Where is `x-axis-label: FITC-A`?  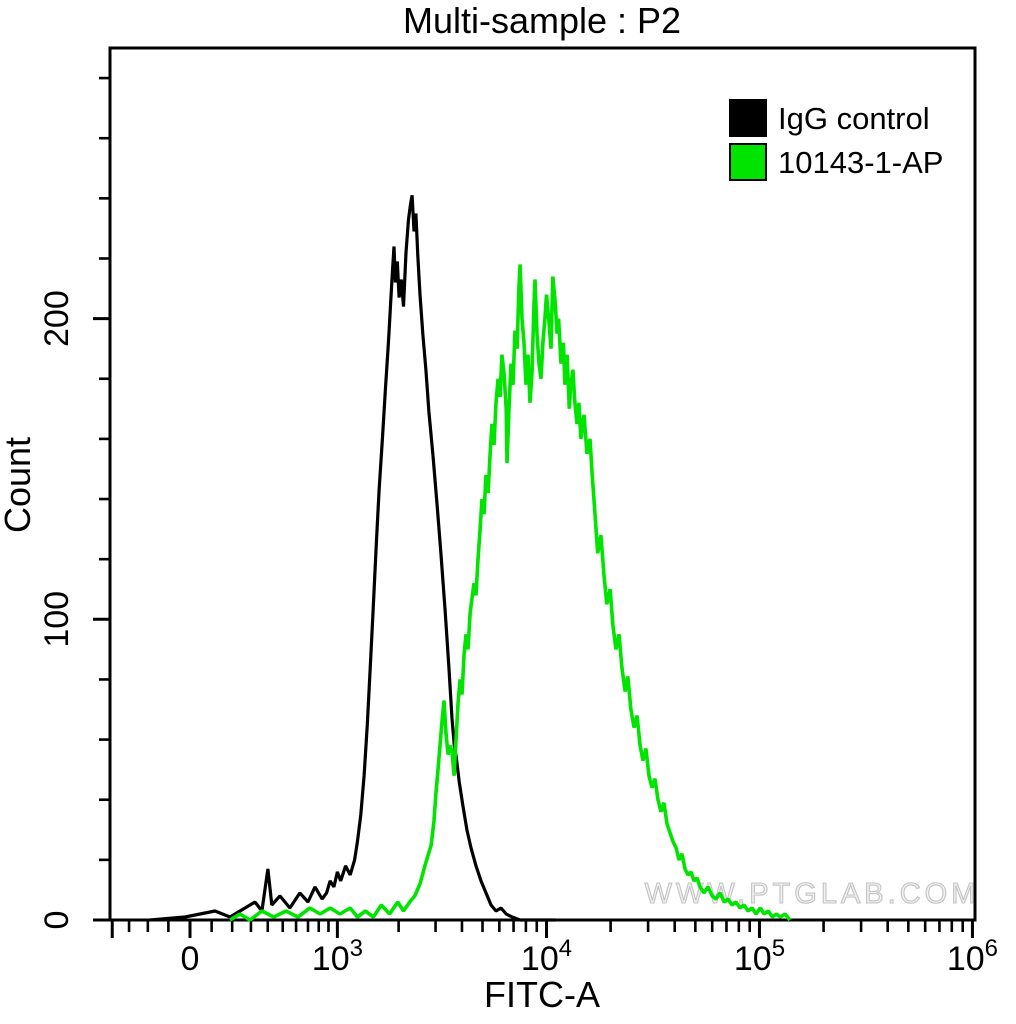 x-axis-label: FITC-A is located at coordinates (542, 994).